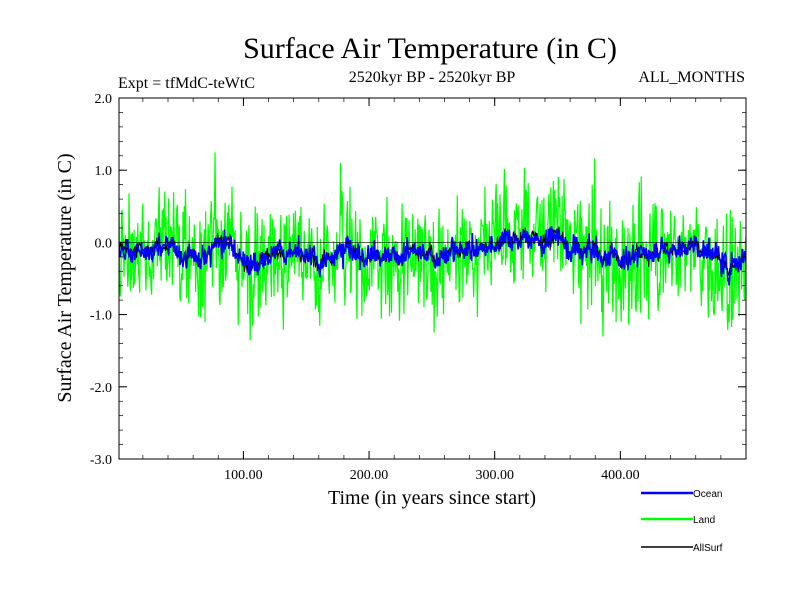 Image resolution: width=800 pixels, height=600 pixels. What do you see at coordinates (704, 520) in the screenshot?
I see `legend-label-land: Land` at bounding box center [704, 520].